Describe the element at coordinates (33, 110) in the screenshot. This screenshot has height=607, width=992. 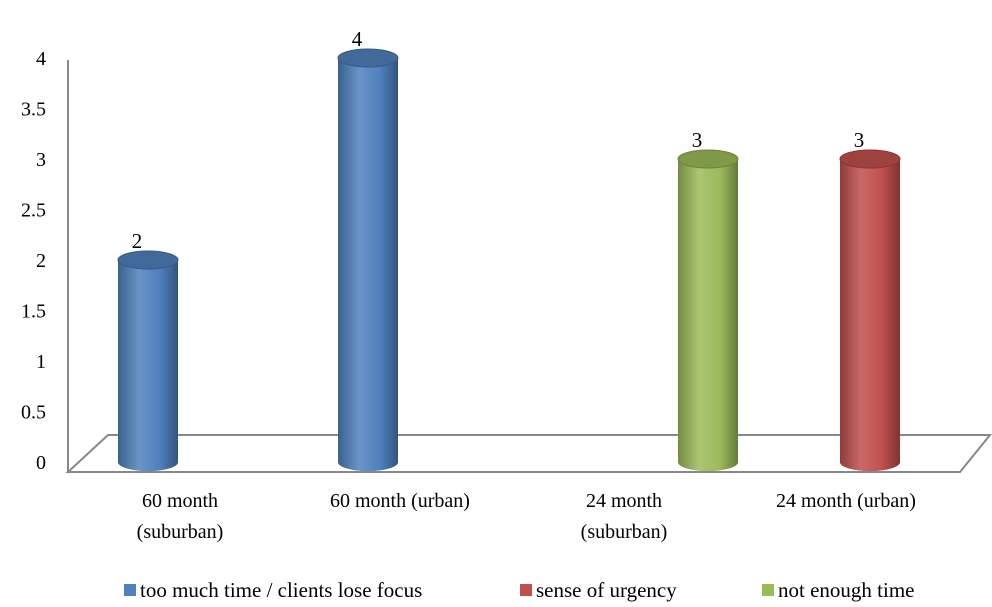
I see `y-tick-label: 3.5` at that location.